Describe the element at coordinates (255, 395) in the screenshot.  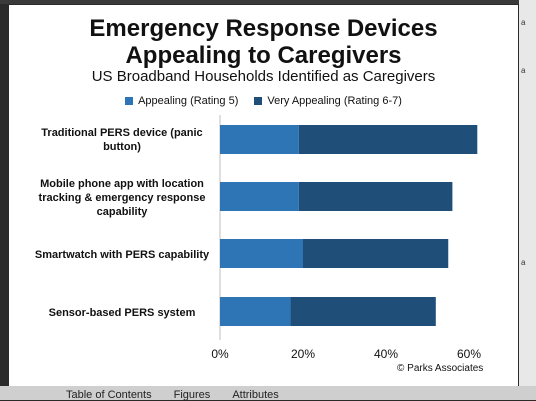
I see `tab-attributes: Attributes` at that location.